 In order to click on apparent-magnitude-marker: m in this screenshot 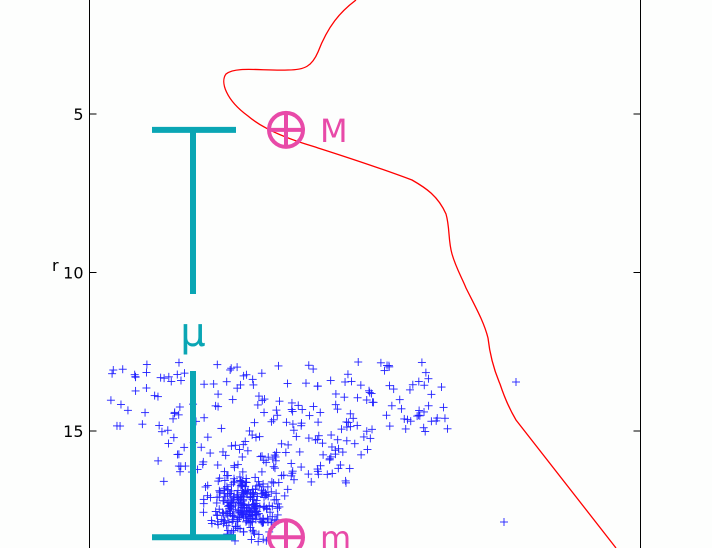, I will do `click(309, 533)`.